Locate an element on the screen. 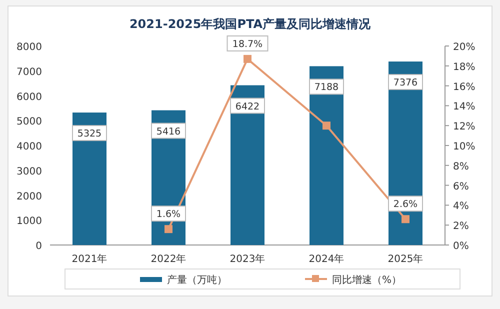 Image resolution: width=500 pixels, height=309 pixels. y2-tick-label: 8% is located at coordinates (461, 166).